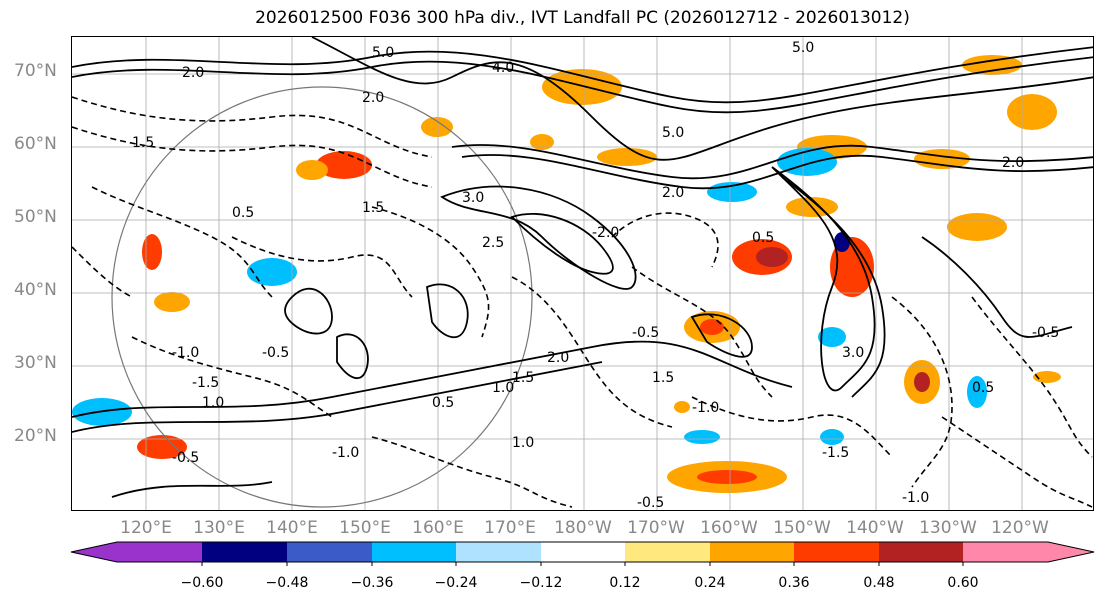  Describe the element at coordinates (729, 528) in the screenshot. I see `lon-label-160w: 160°W` at that location.